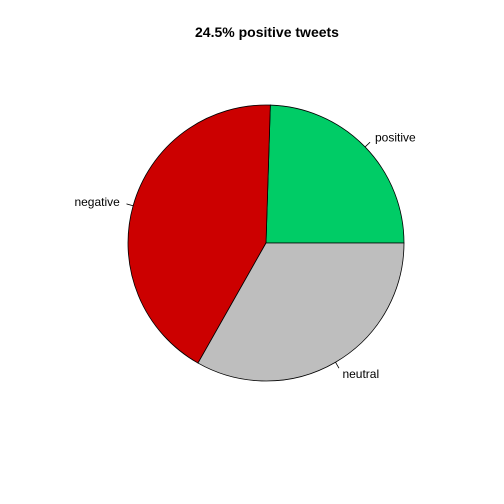 This screenshot has width=504, height=504. Describe the element at coordinates (337, 365) in the screenshot. I see `pie-label-tick-neutral` at that location.